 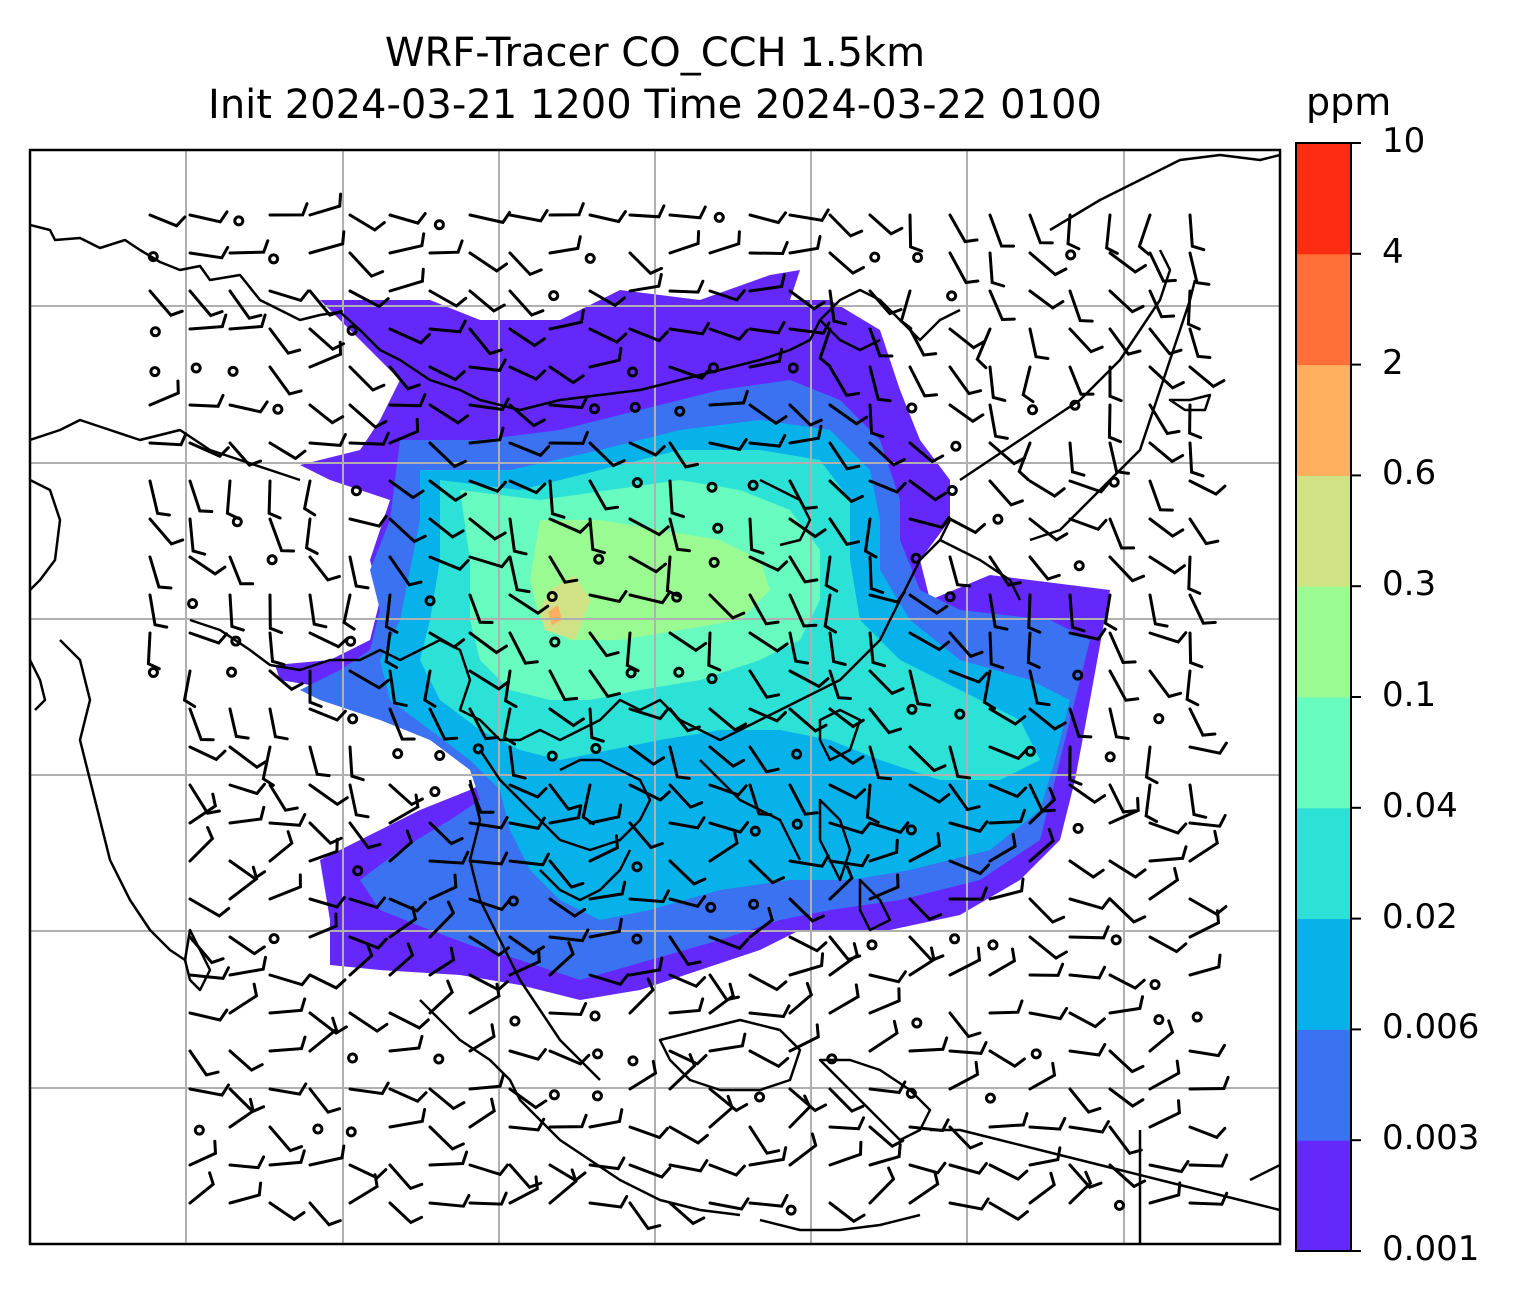 I want to click on colorbar-tick-label: 0.003, so click(x=1431, y=1138).